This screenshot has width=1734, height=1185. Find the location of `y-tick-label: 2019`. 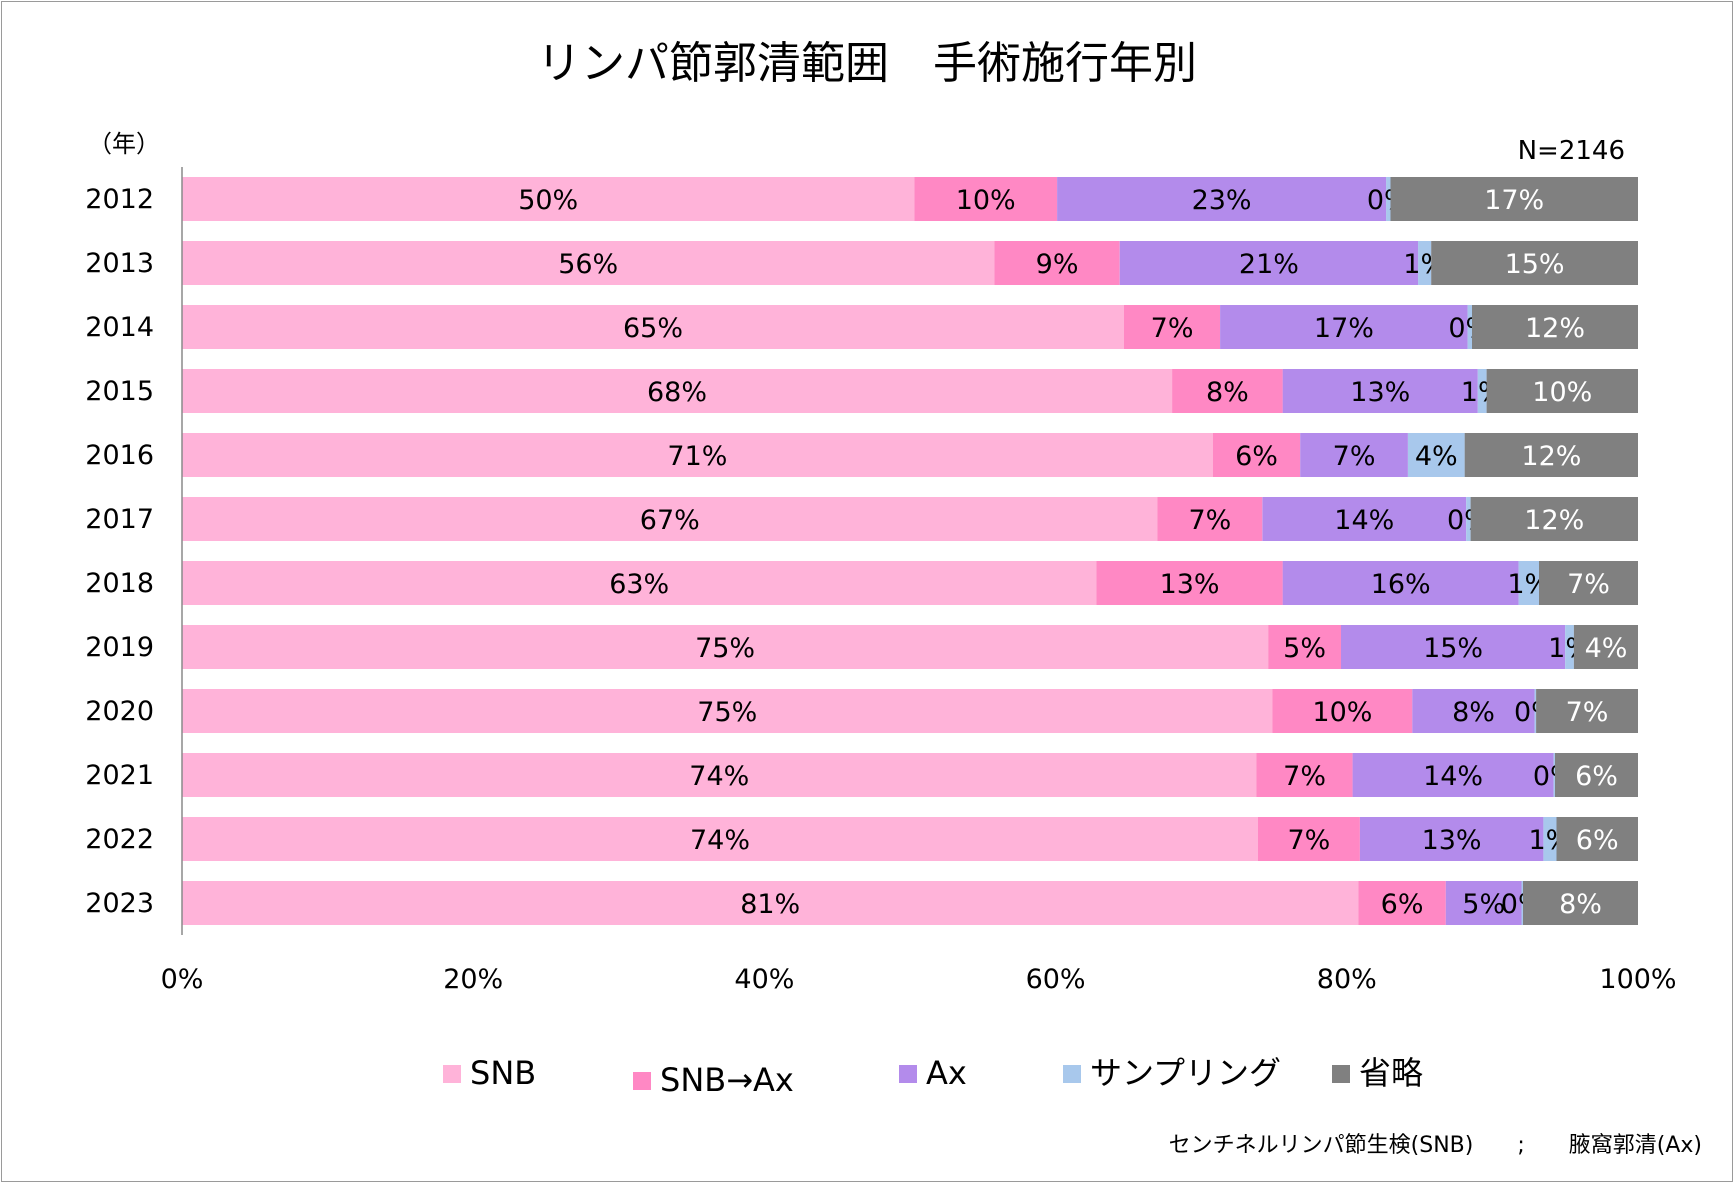

y-tick-label: 2019 is located at coordinates (119, 647).